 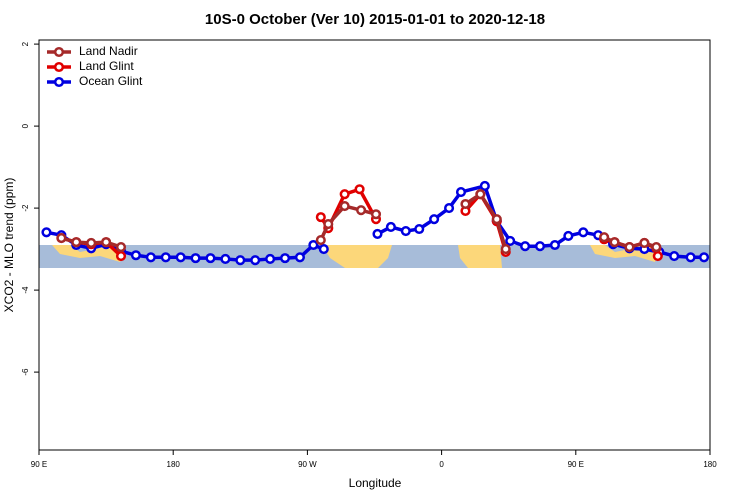 I want to click on y-axis-label: XCO2 - MLO trend (ppm), so click(x=9, y=245).